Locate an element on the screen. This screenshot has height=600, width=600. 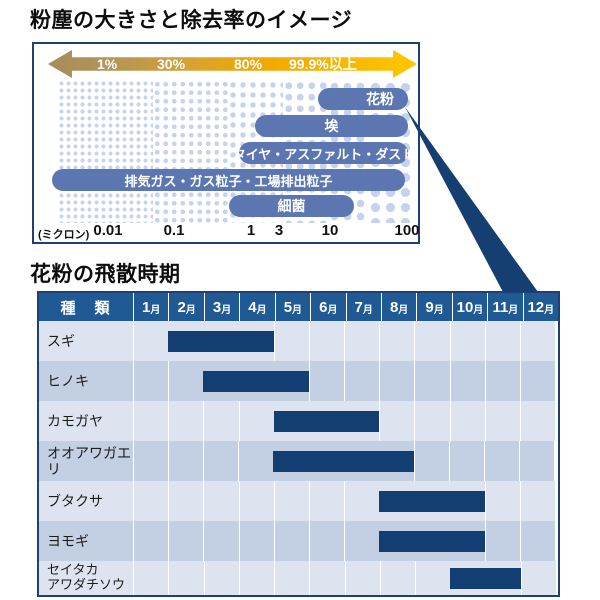
species-name: カモガヤ is located at coordinates (75, 420).